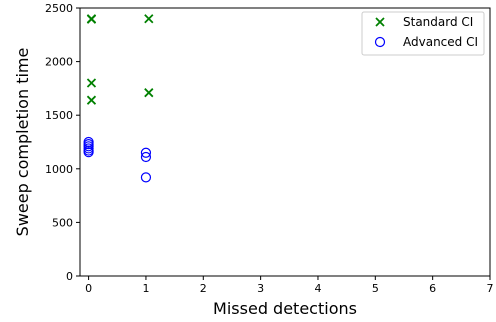 This screenshot has width=496, height=322. I want to click on x-tick-label: 5, so click(375, 288).